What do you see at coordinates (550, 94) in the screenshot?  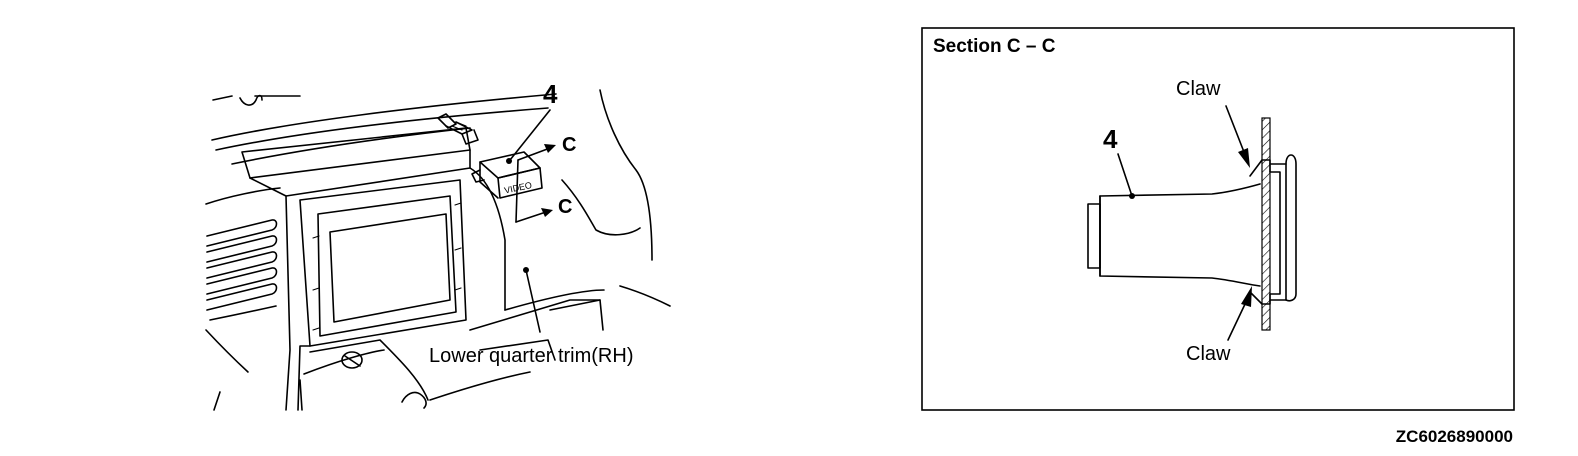 I see `part-number-label: 4` at bounding box center [550, 94].